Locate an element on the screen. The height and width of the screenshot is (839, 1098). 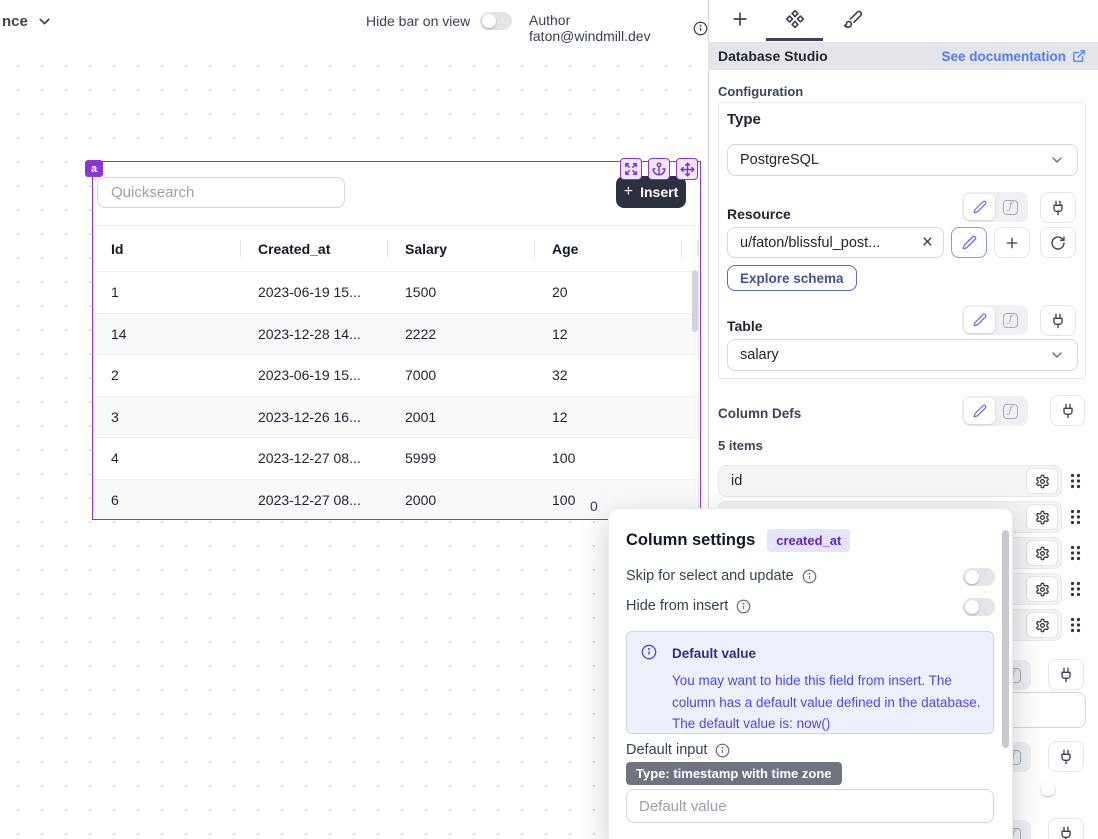
insert-button: + Insert is located at coordinates (651, 192).